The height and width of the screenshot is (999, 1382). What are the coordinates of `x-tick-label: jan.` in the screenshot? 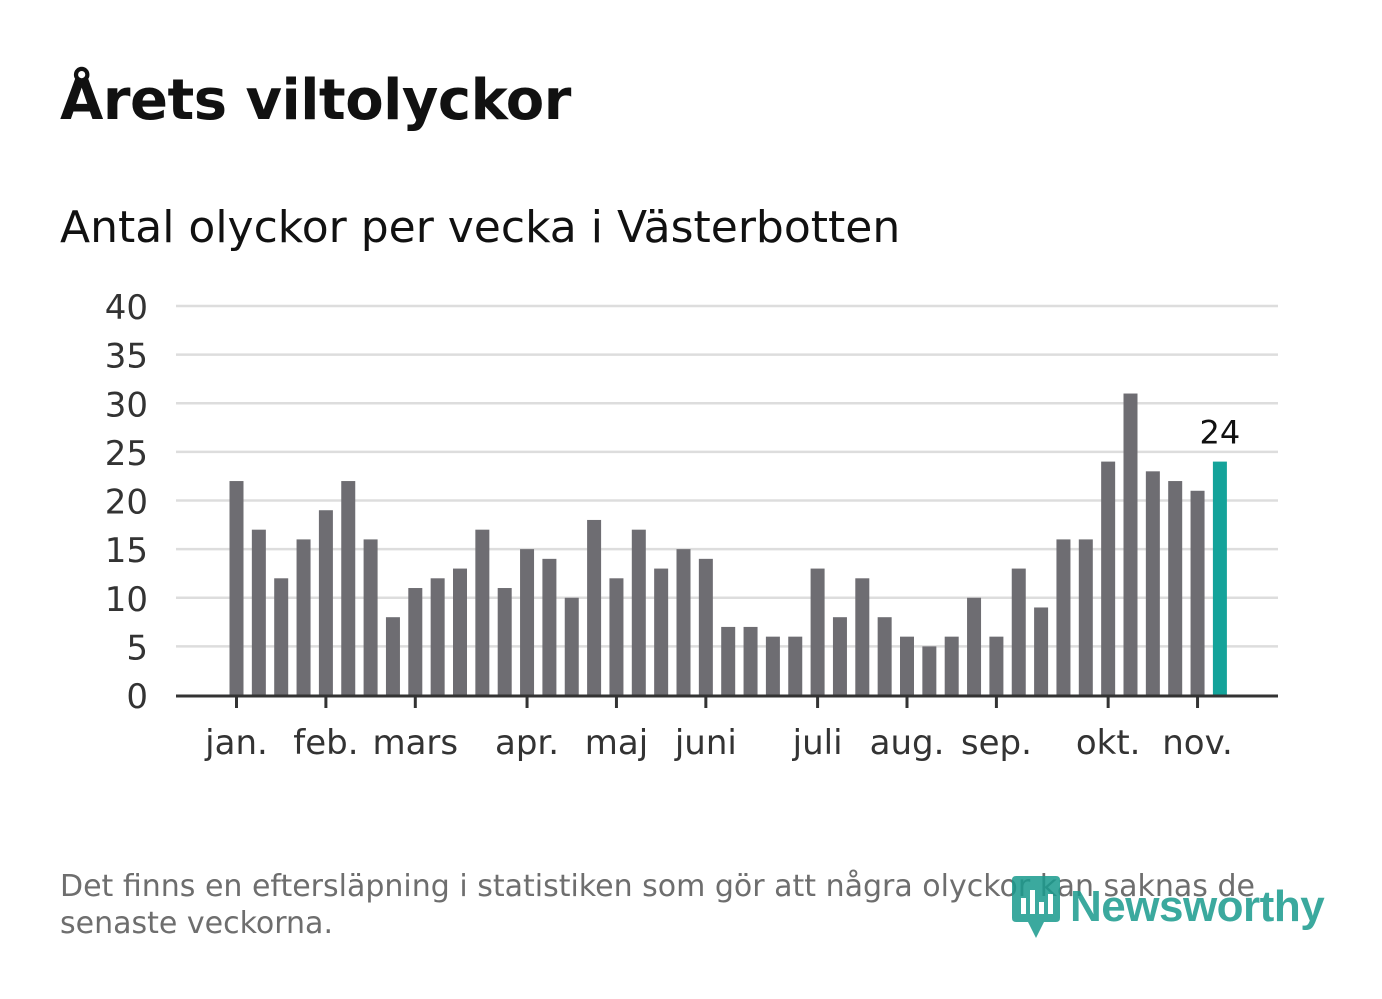 It's located at (236, 743).